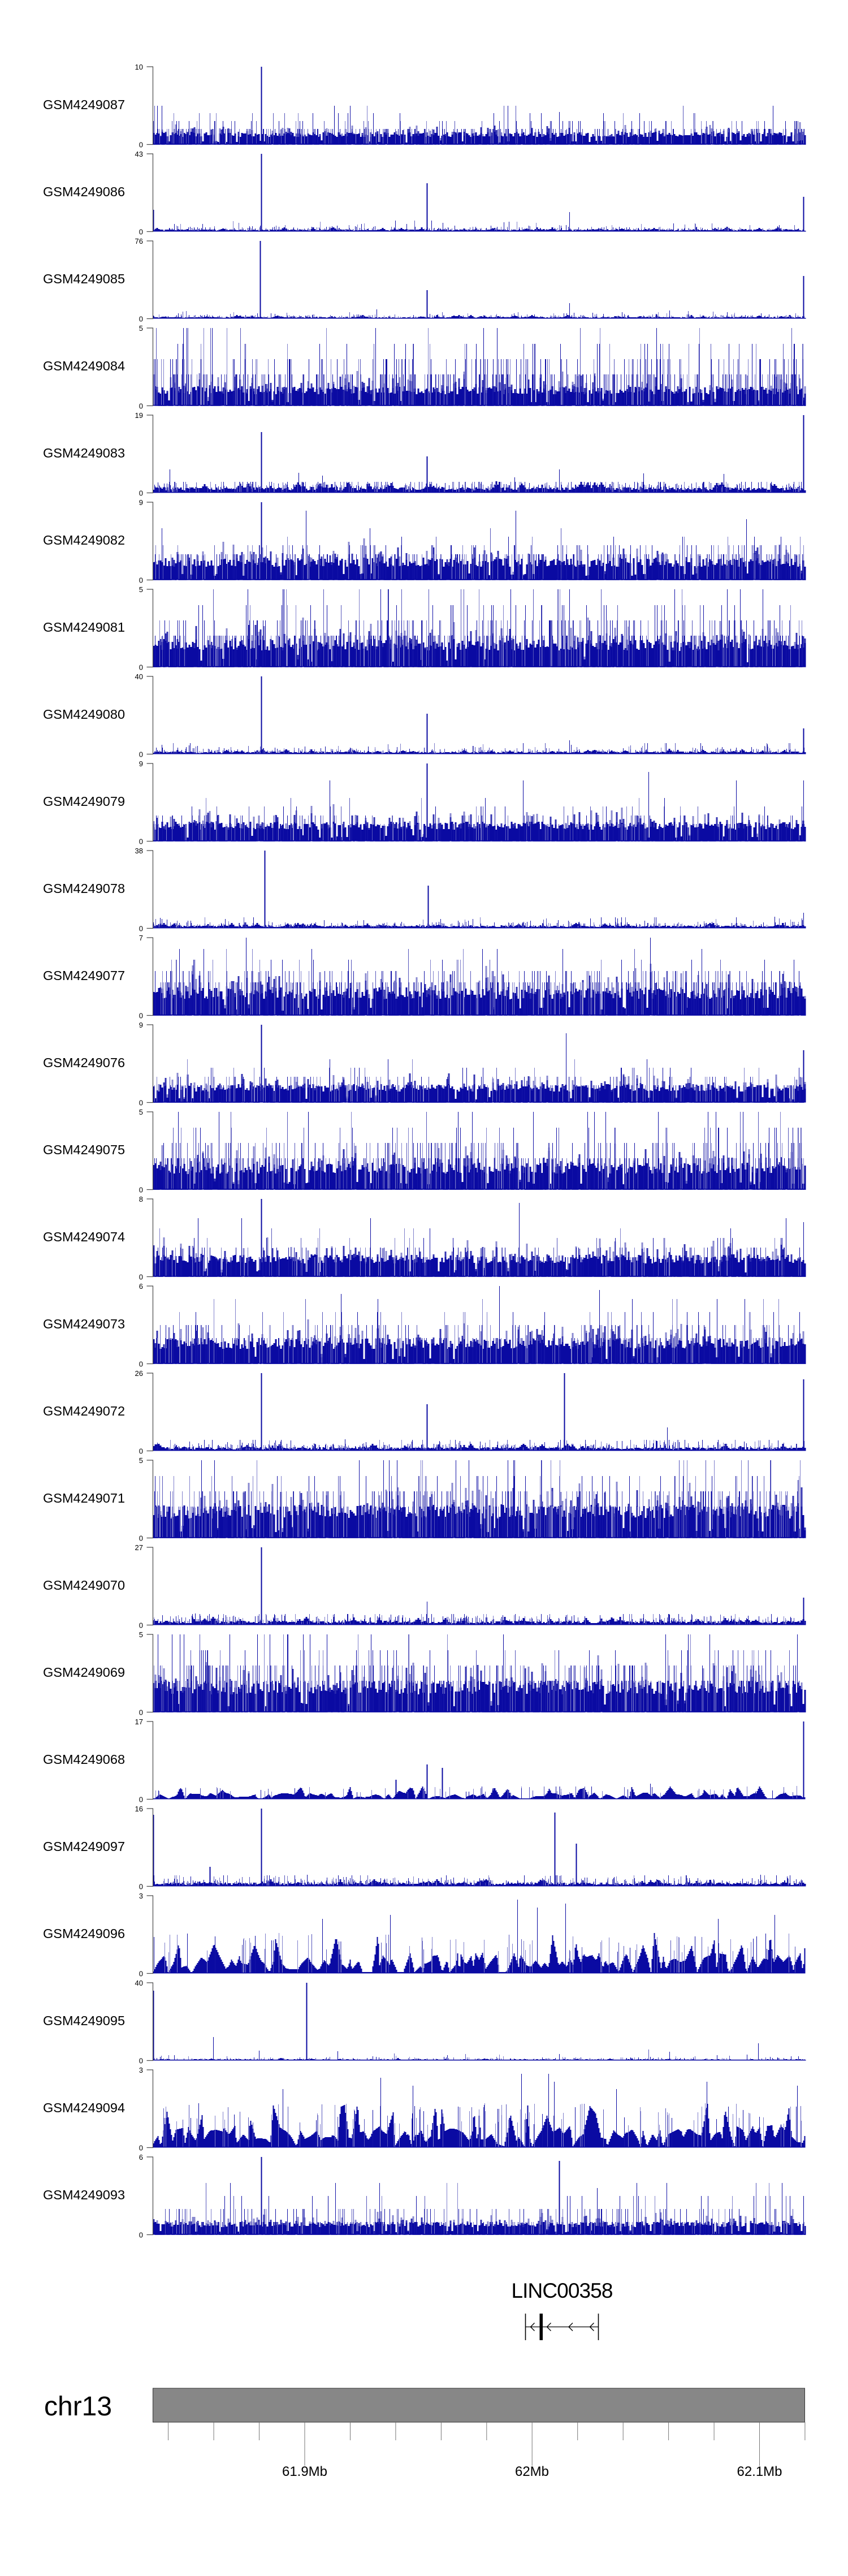 This screenshot has height=2576, width=848. What do you see at coordinates (84, 801) in the screenshot?
I see `svg-text: GSM4249079` at bounding box center [84, 801].